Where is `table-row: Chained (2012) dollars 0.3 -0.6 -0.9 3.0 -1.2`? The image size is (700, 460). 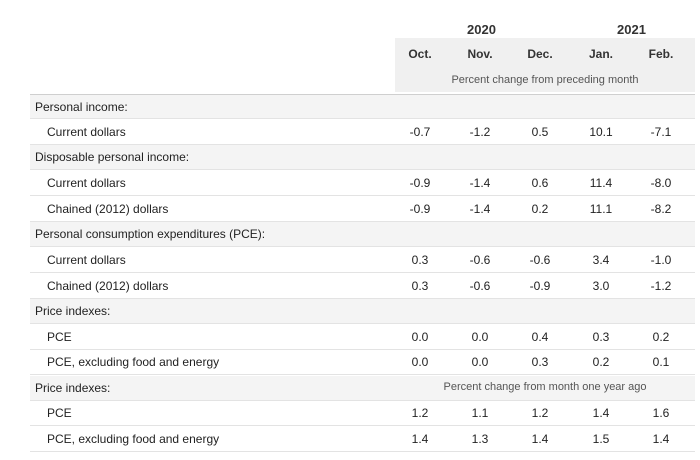 table-row: Chained (2012) dollars 0.3 -0.6 -0.9 3.0 -1.2 is located at coordinates (362, 286).